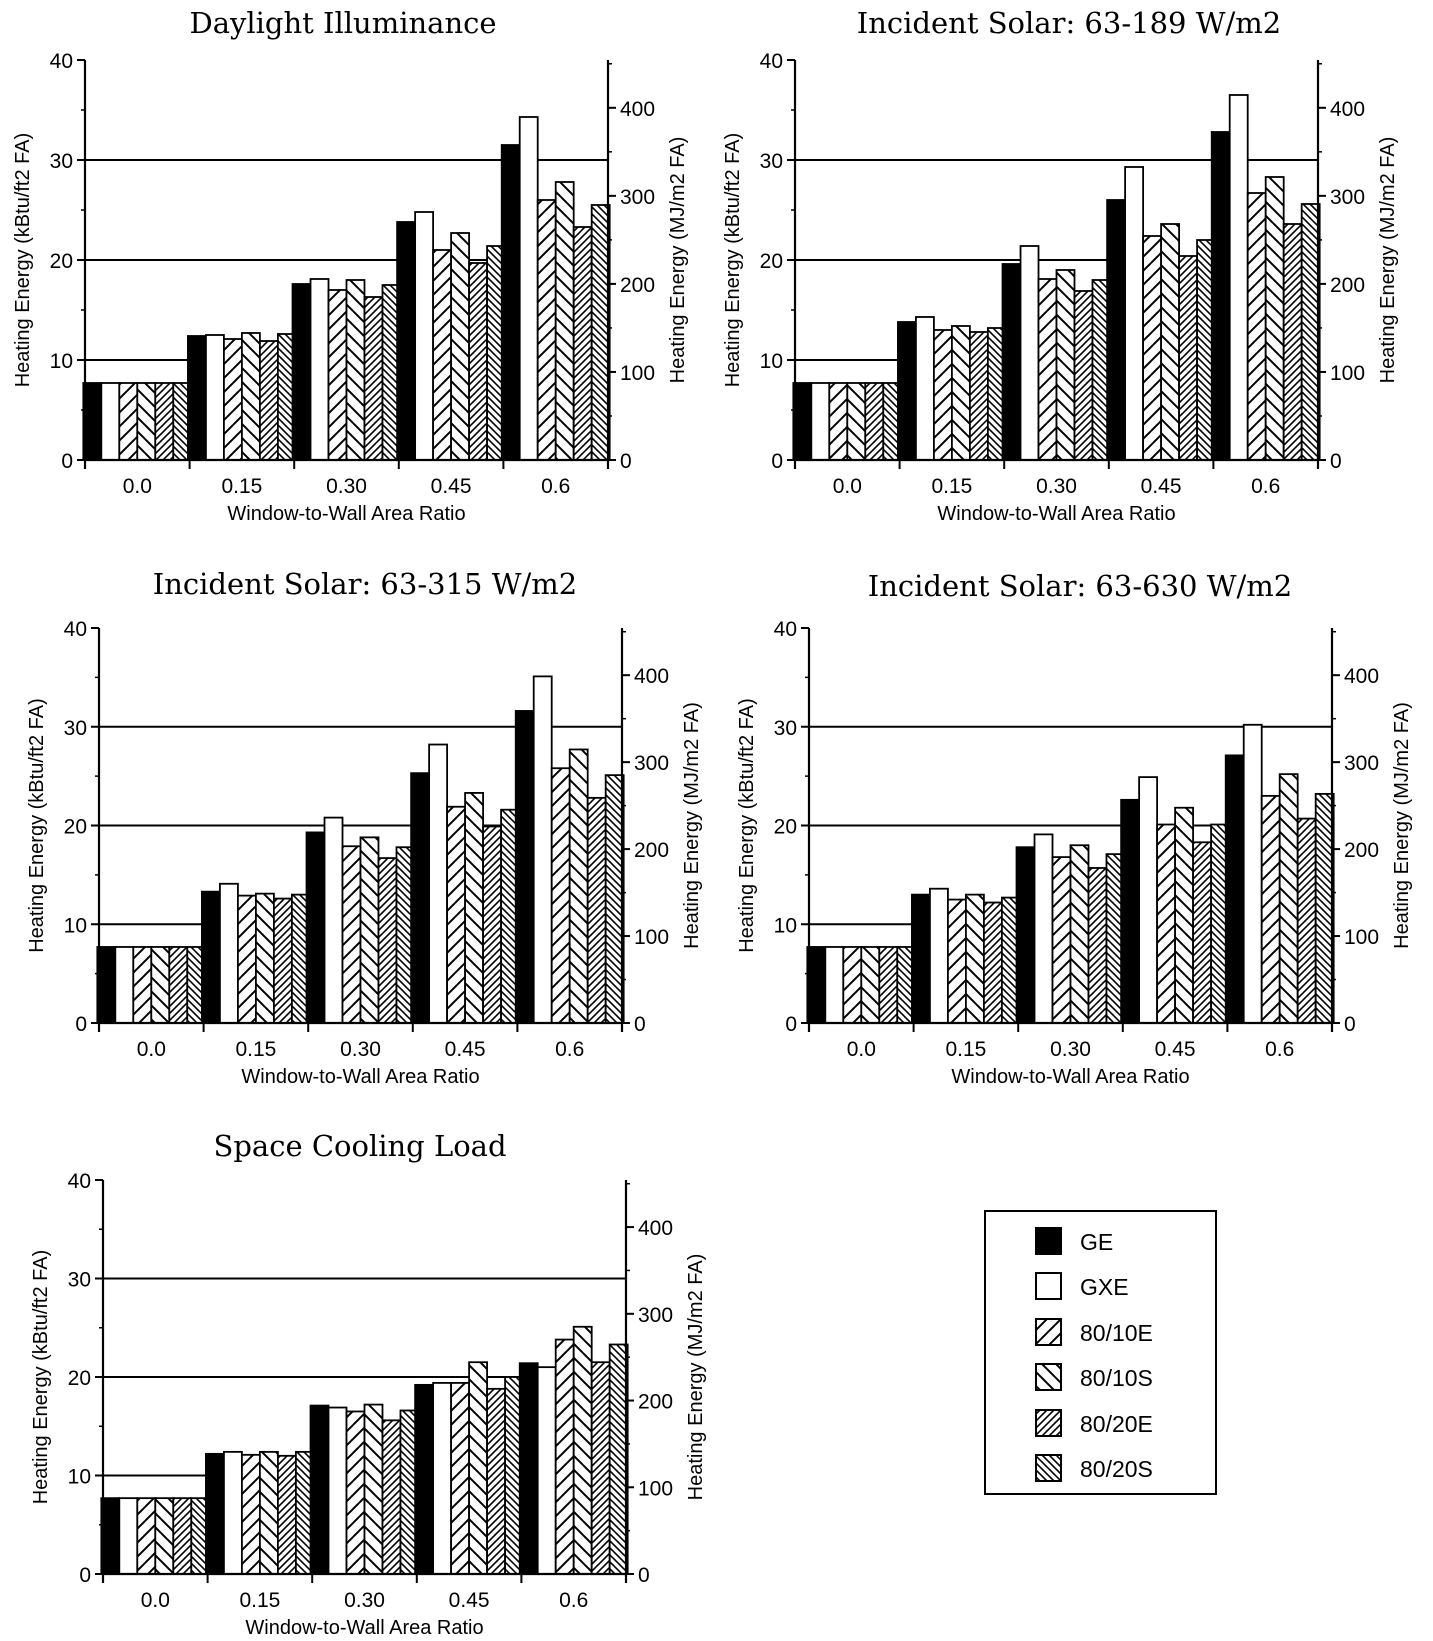 This screenshot has height=1641, width=1433. I want to click on legend-swatch-ge, so click(1048, 1241).